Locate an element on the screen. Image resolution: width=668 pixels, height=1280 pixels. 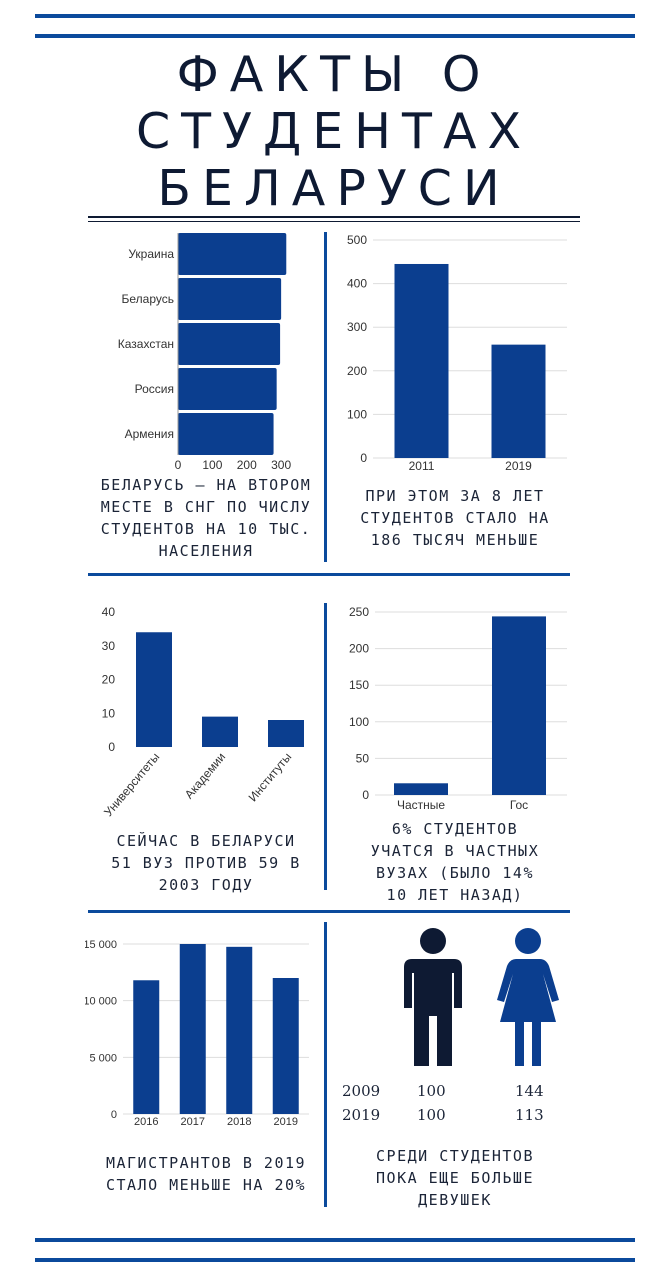
gender-row-2019-male: 100 is located at coordinates (431, 1115).